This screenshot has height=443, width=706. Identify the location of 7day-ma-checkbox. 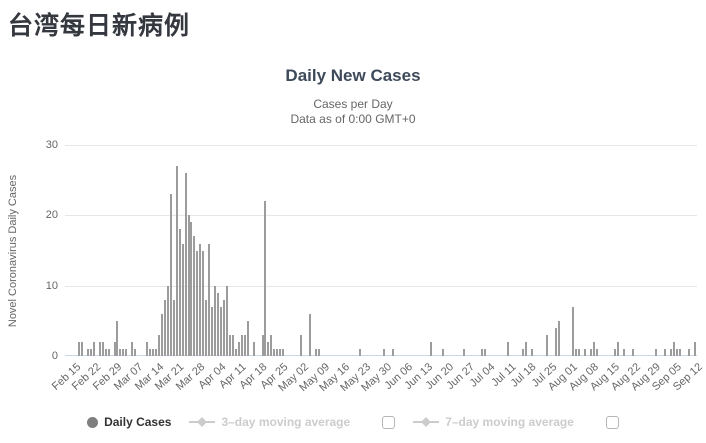
(612, 422).